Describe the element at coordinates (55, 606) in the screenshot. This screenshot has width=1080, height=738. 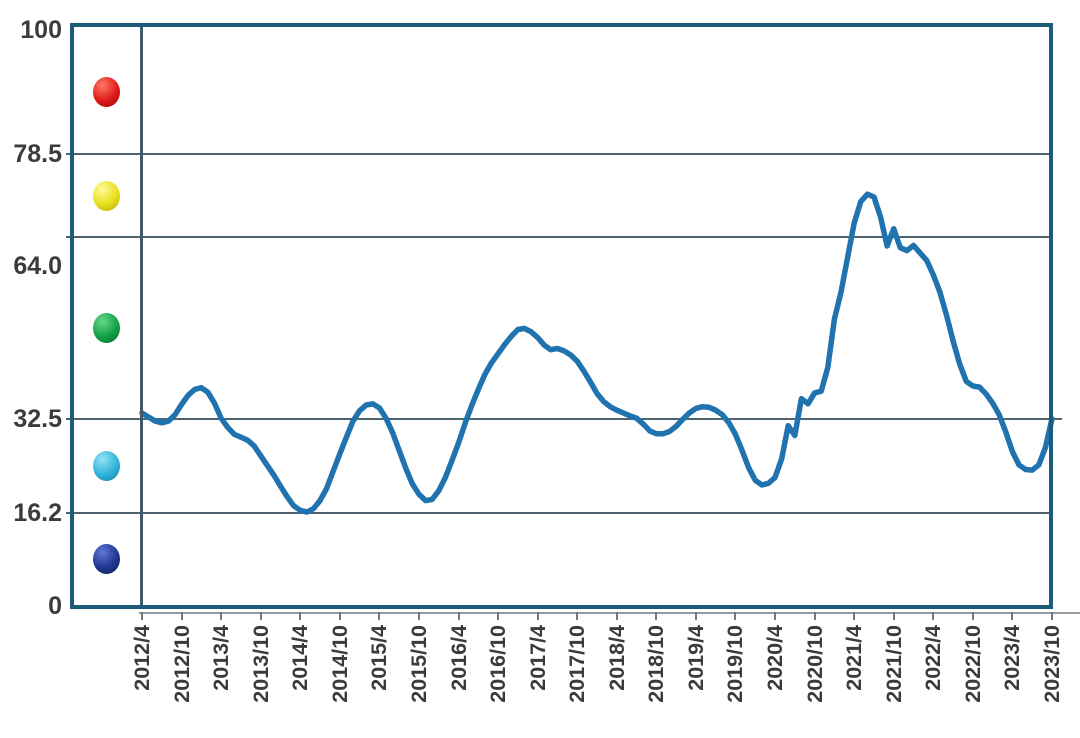
I see `y-axis-label: 0` at that location.